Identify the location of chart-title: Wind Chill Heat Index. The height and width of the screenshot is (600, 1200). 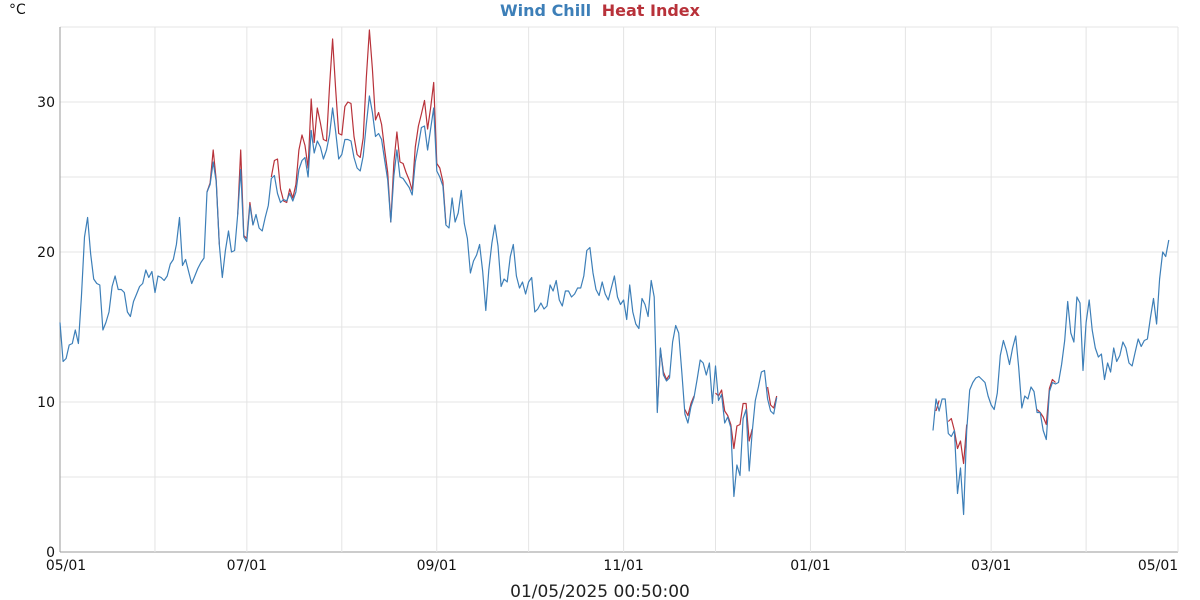
(600, 10).